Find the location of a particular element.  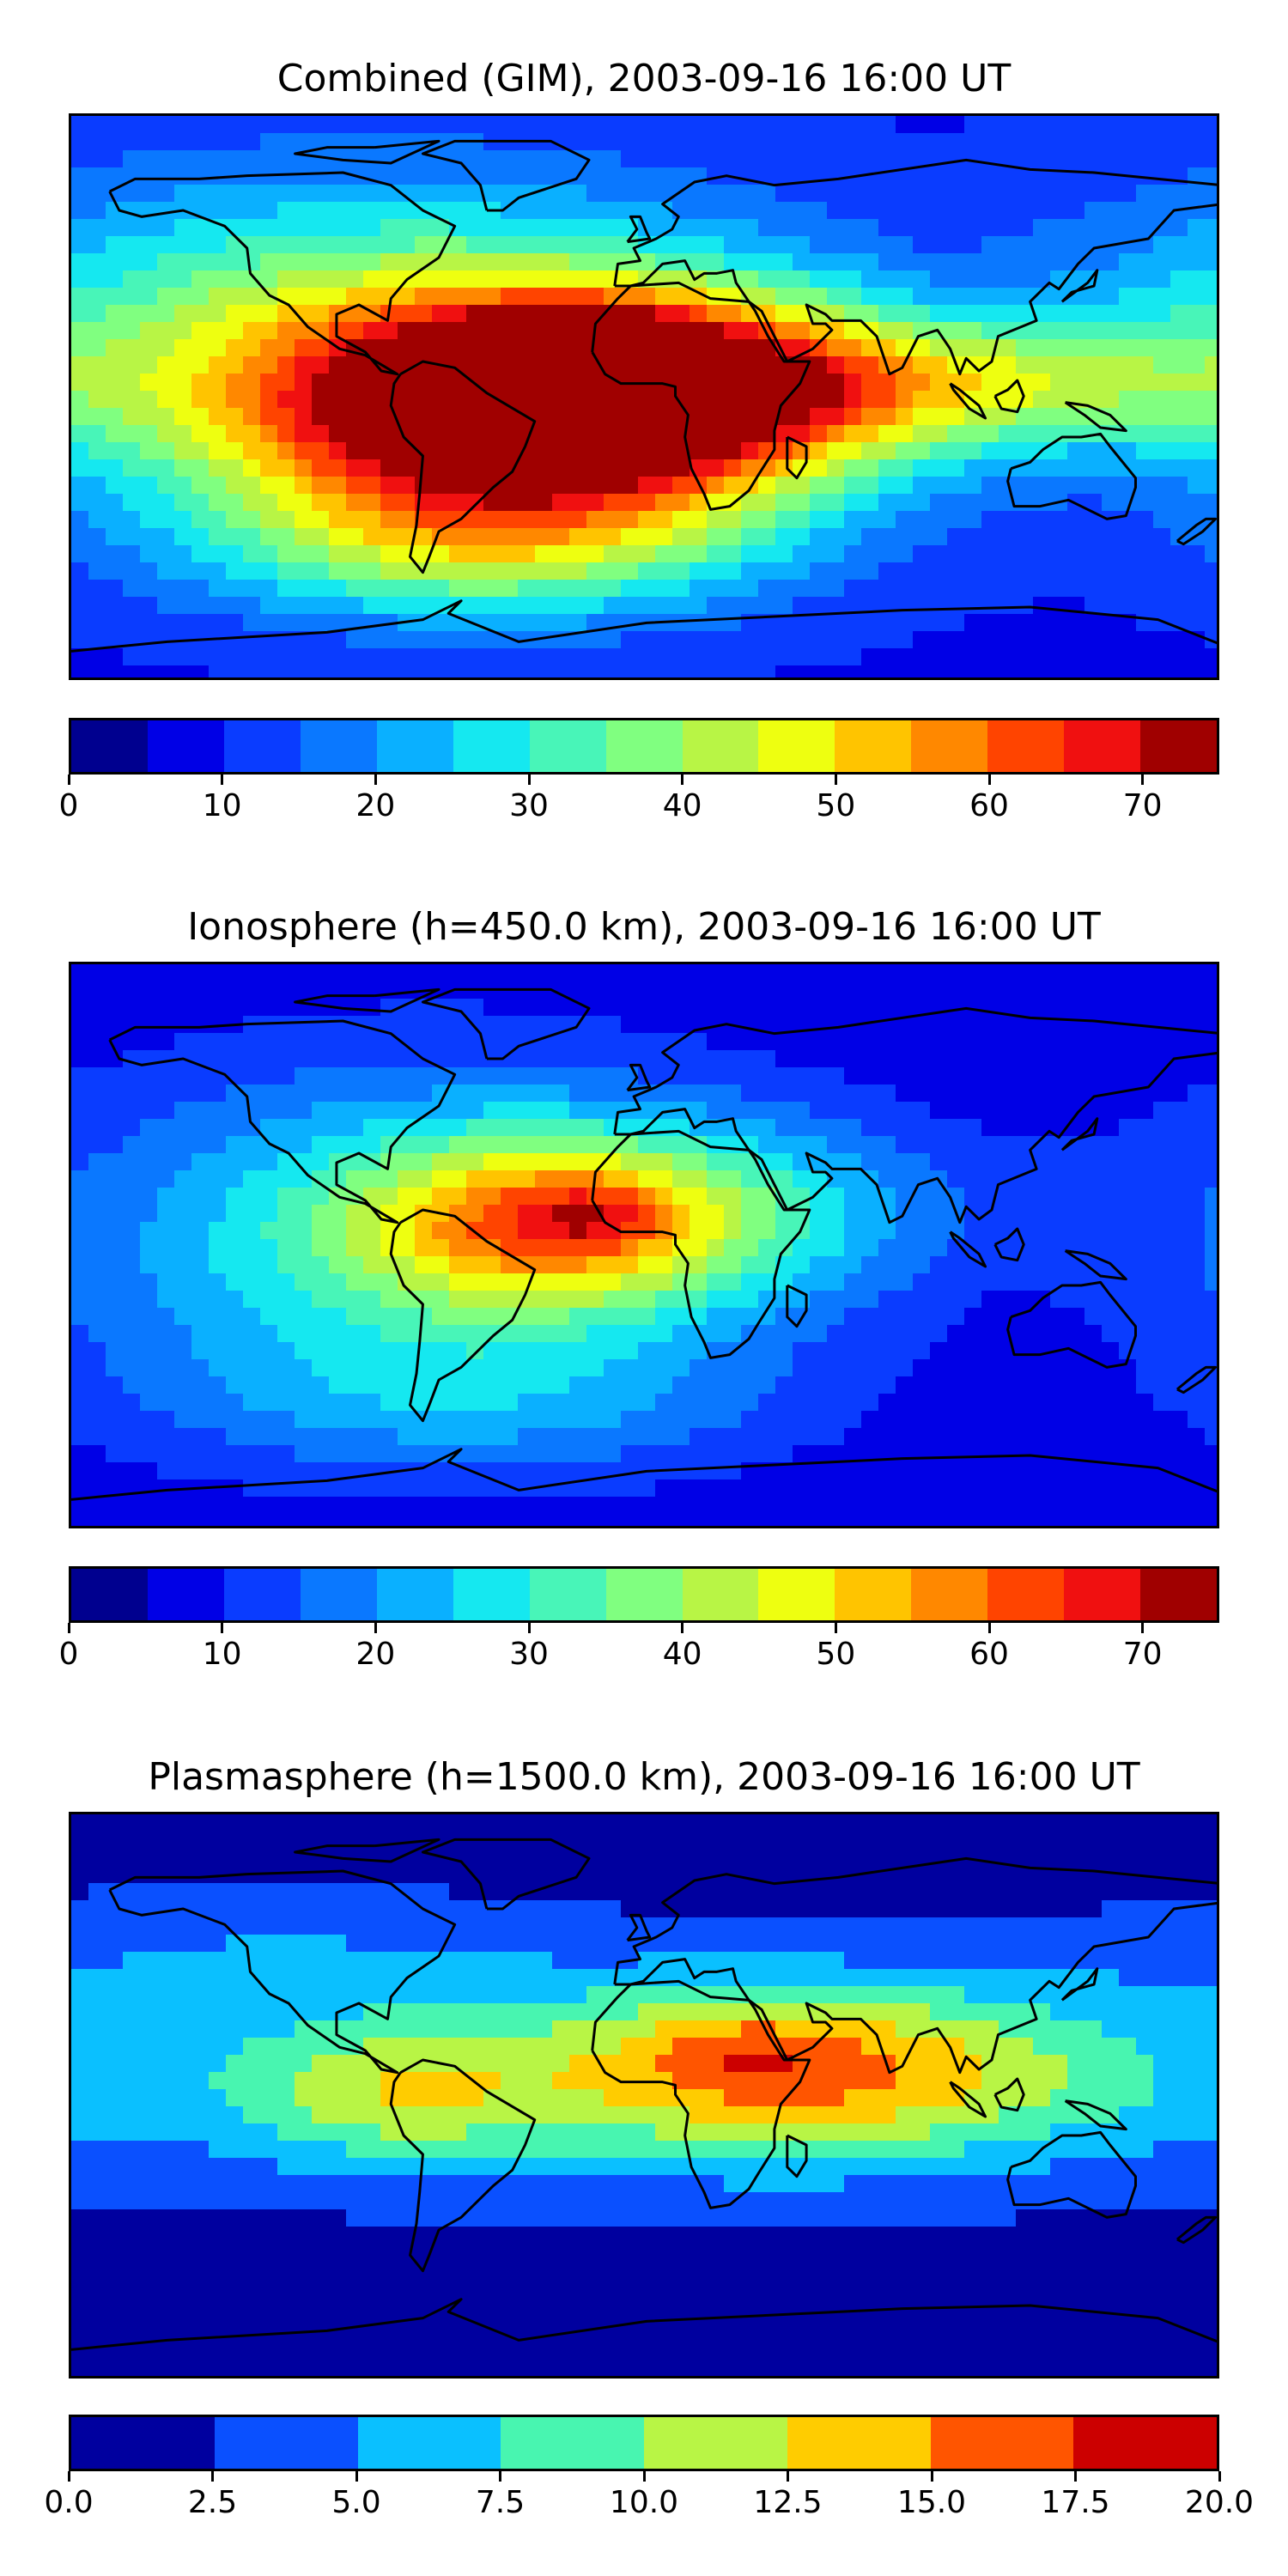

colorbar-tick is located at coordinates (989, 1628).